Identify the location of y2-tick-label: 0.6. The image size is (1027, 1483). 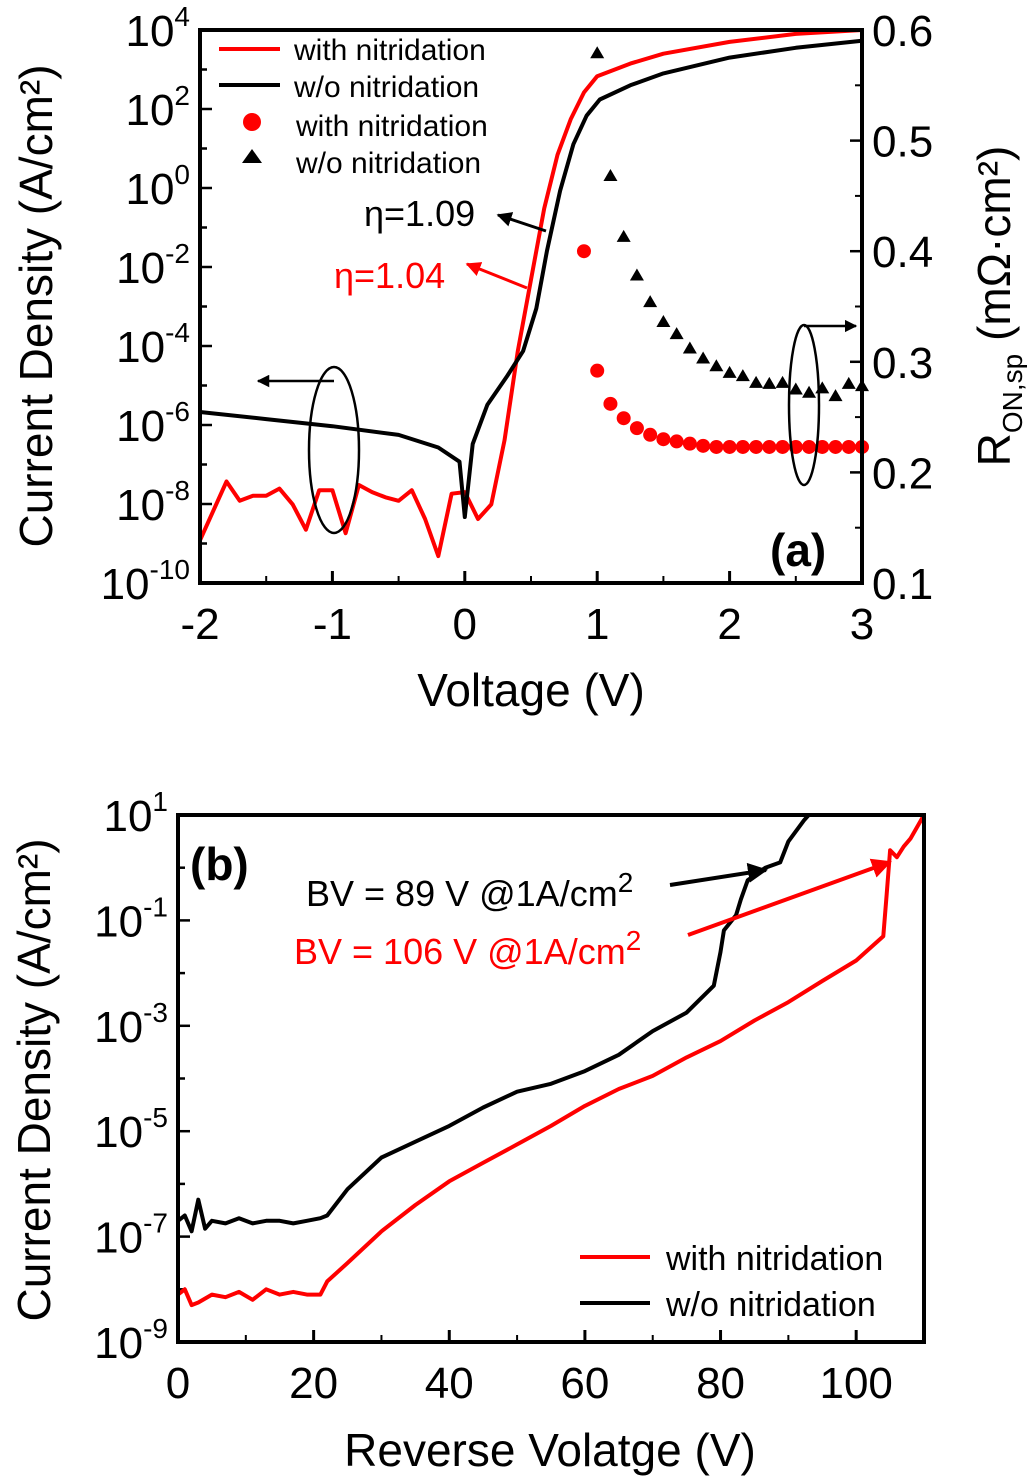
(902, 31).